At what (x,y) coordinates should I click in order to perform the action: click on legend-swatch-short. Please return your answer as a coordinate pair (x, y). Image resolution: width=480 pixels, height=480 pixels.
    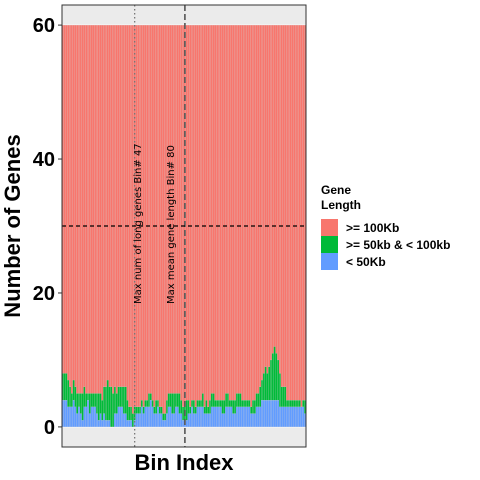
    Looking at the image, I should click on (329, 261).